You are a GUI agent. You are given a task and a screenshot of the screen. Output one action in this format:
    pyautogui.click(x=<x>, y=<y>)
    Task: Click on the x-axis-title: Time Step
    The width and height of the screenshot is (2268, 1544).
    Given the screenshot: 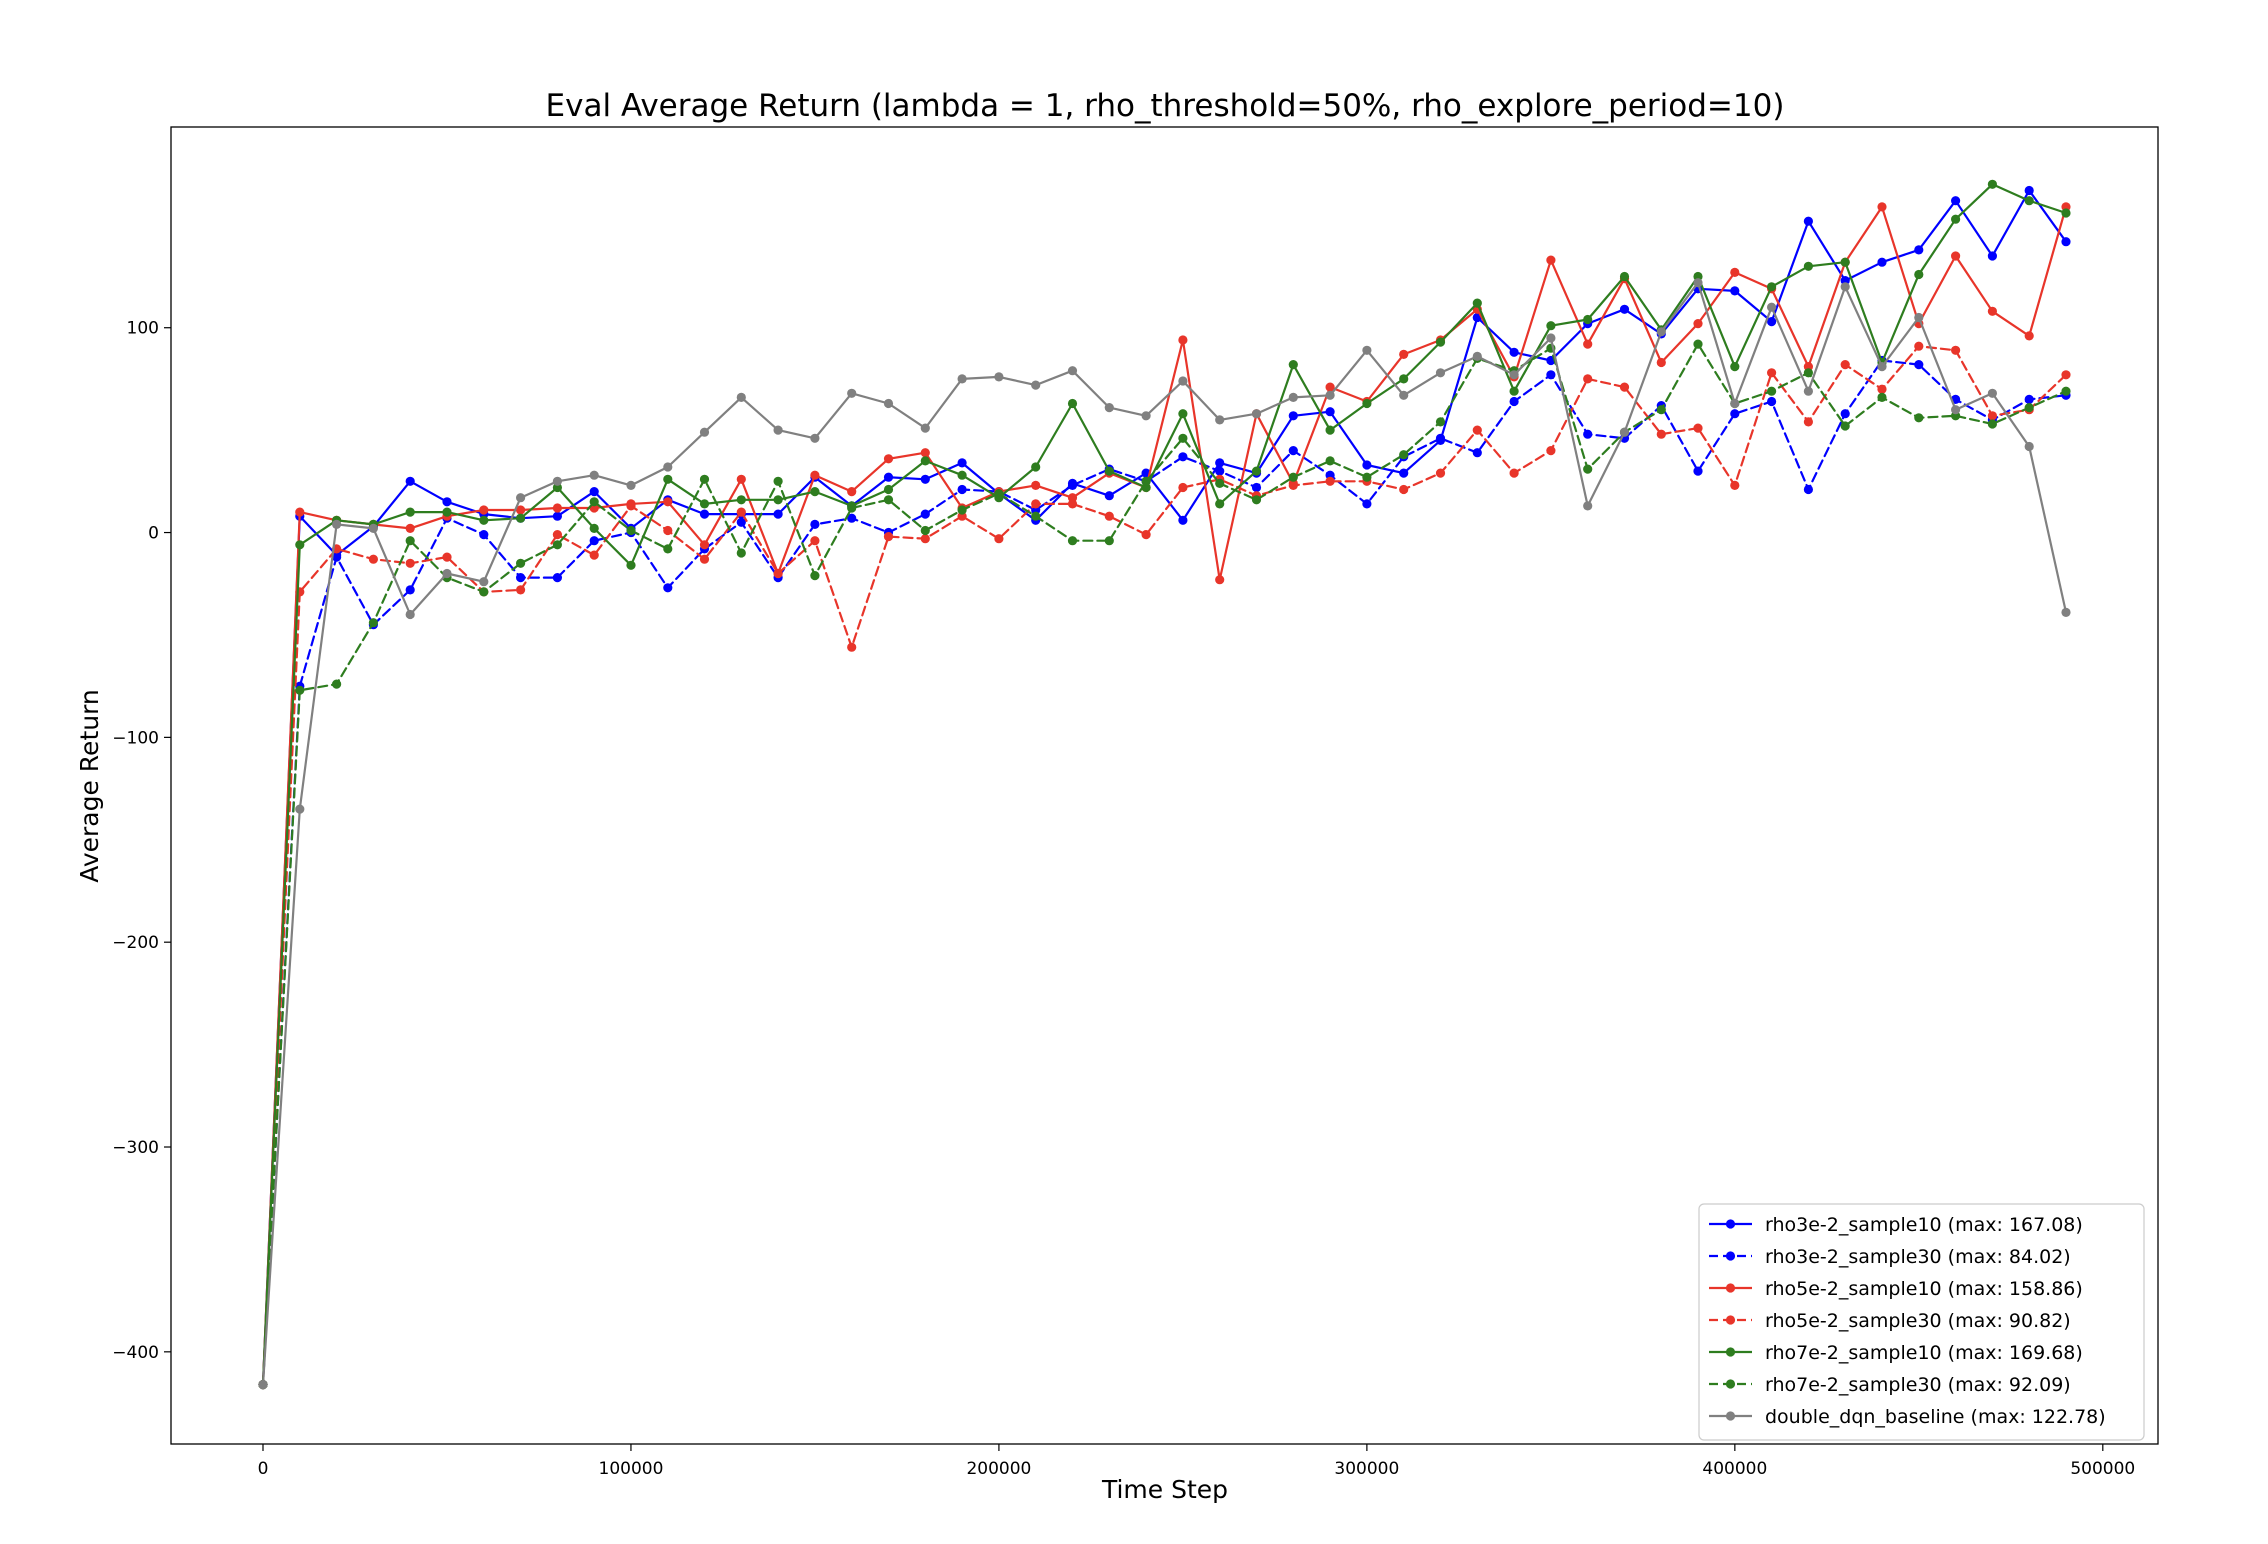 What is the action you would take?
    pyautogui.click(x=1164, y=1489)
    